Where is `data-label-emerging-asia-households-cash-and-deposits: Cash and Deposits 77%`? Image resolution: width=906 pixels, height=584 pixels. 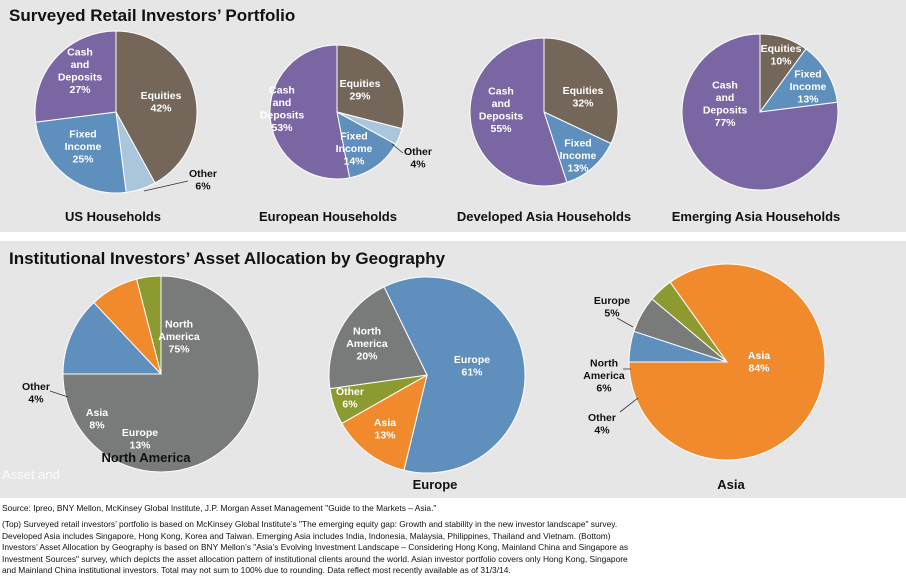 data-label-emerging-asia-households-cash-and-deposits: Cash and Deposits 77% is located at coordinates (725, 104).